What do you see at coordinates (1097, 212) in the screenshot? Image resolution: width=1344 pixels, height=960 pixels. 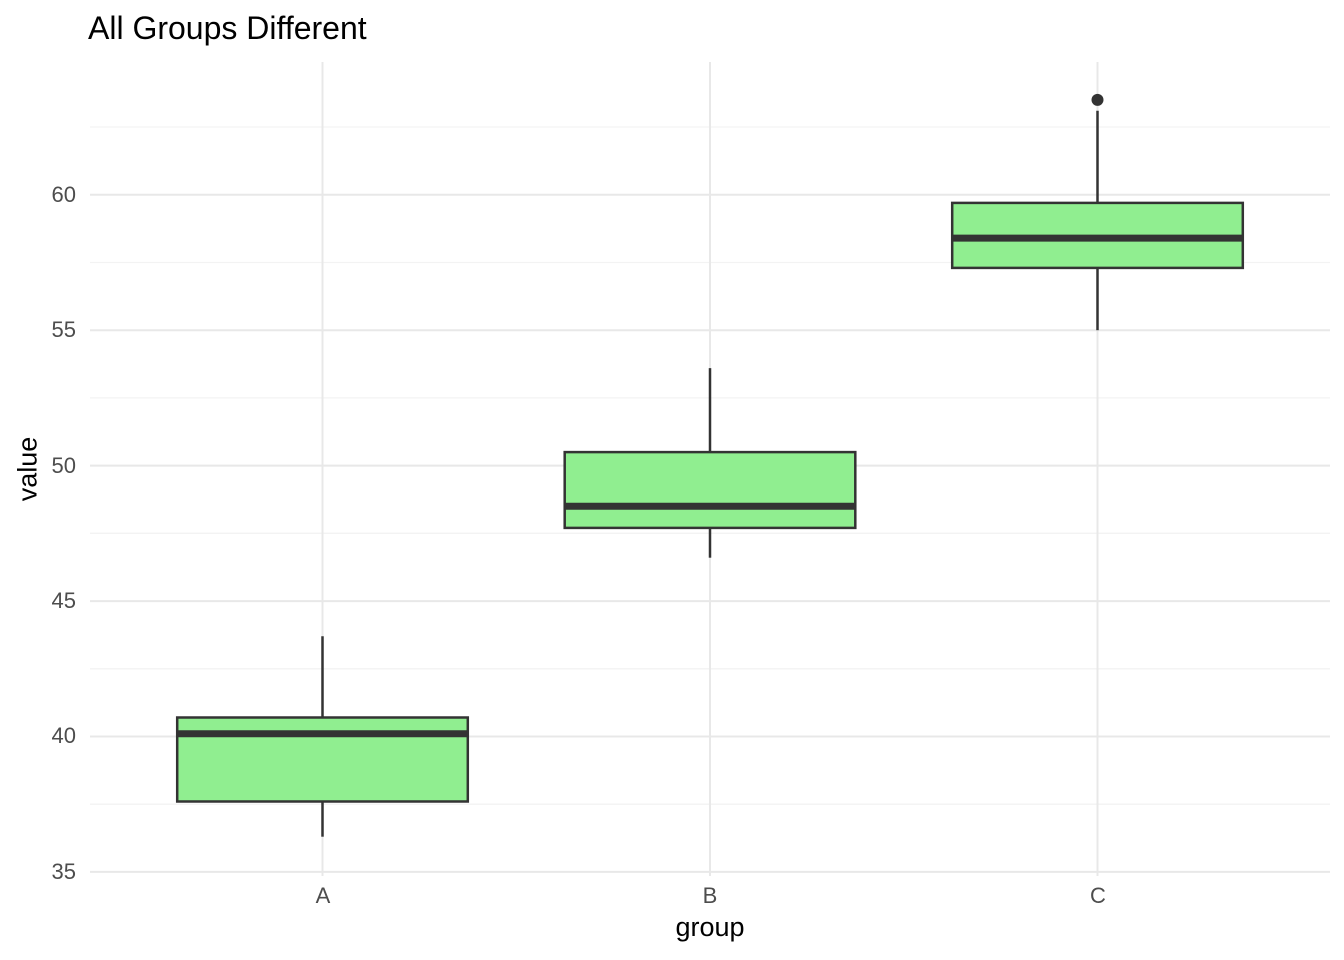 I see `box-group-C` at bounding box center [1097, 212].